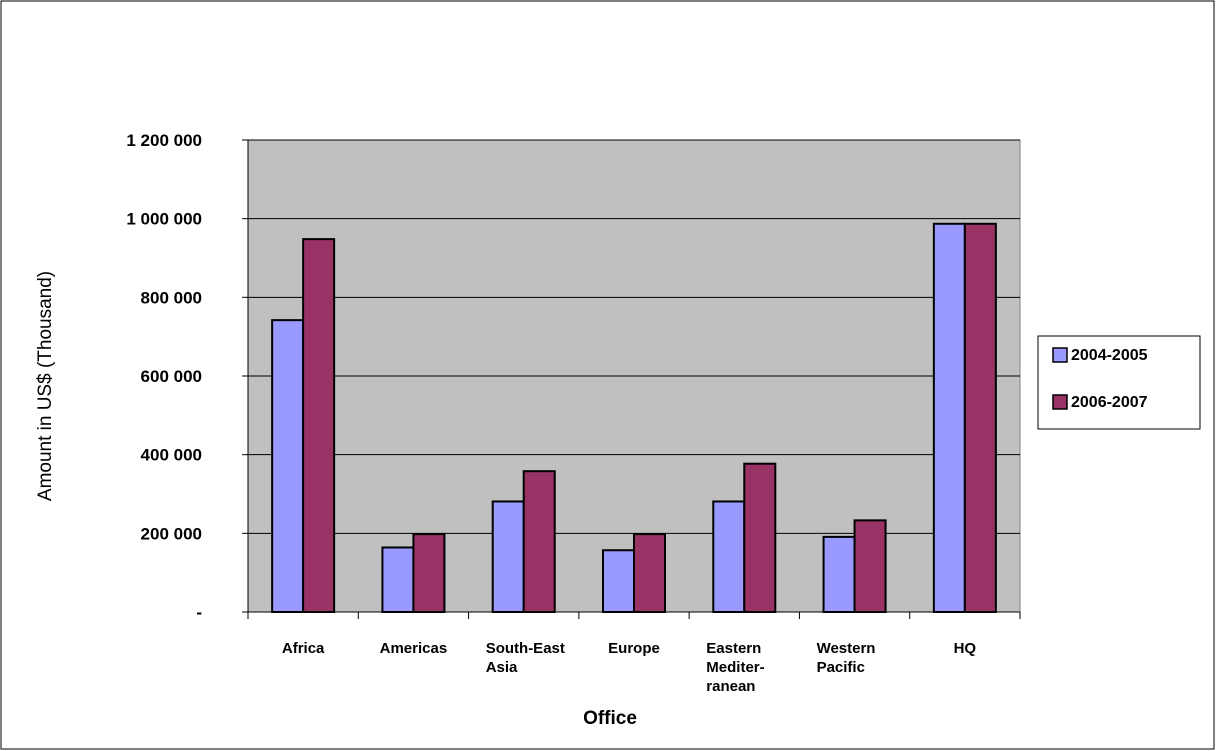 The height and width of the screenshot is (751, 1216). I want to click on x-category-label: Western Pacific, so click(846, 658).